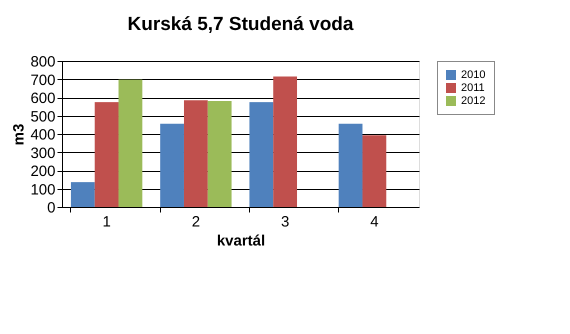  Describe the element at coordinates (43, 189) in the screenshot. I see `y-tick-label: 100` at that location.